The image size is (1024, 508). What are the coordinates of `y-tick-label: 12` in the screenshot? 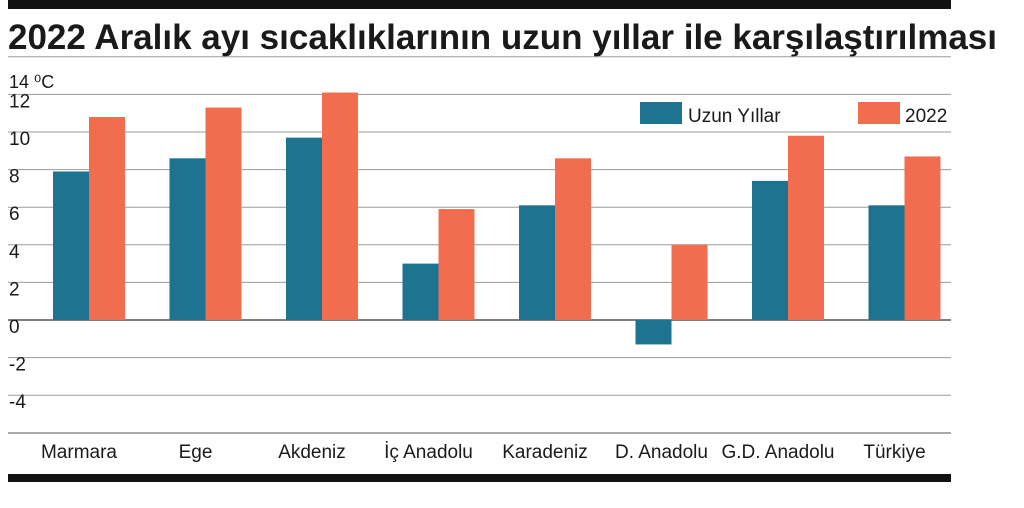 It's located at (19, 101).